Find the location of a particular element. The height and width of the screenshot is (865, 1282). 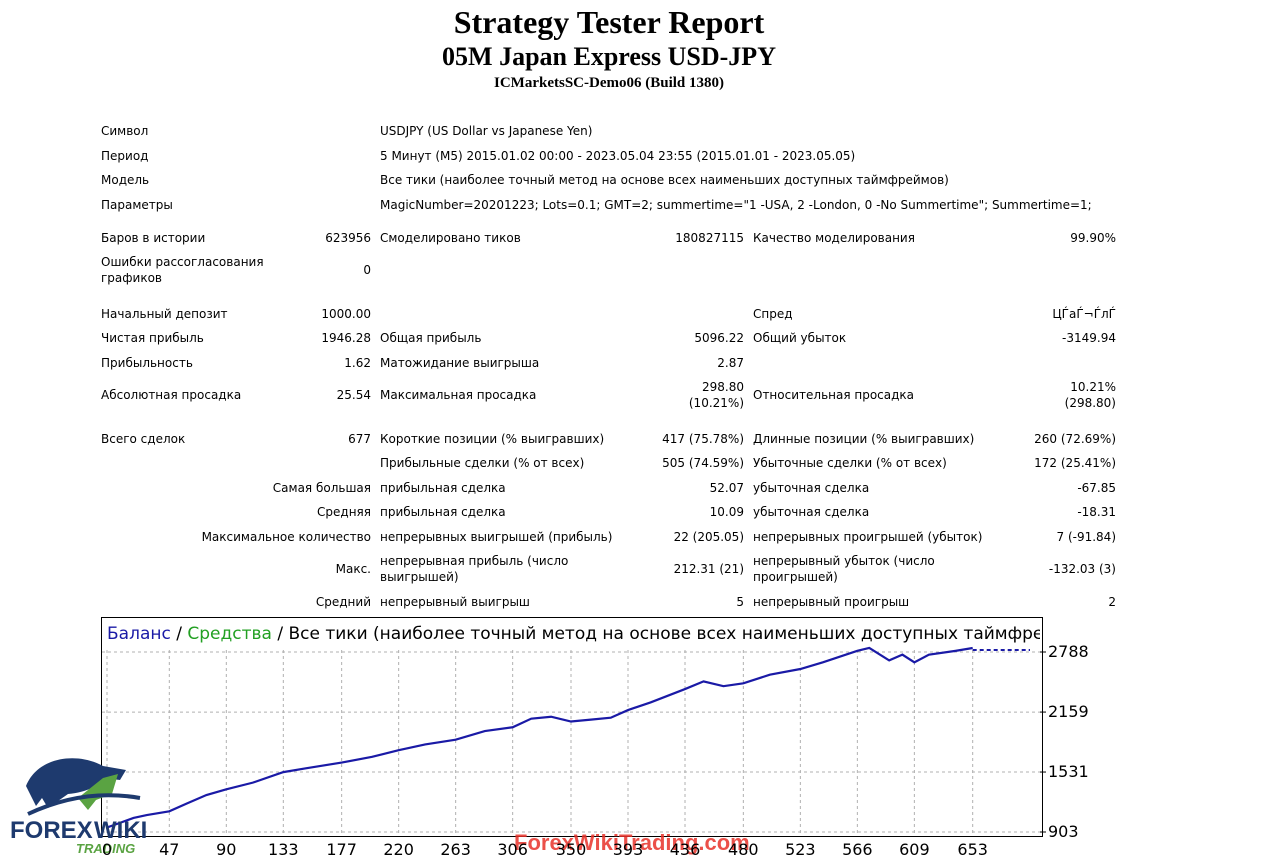

net-profit-value: 1946.28 is located at coordinates (346, 338).